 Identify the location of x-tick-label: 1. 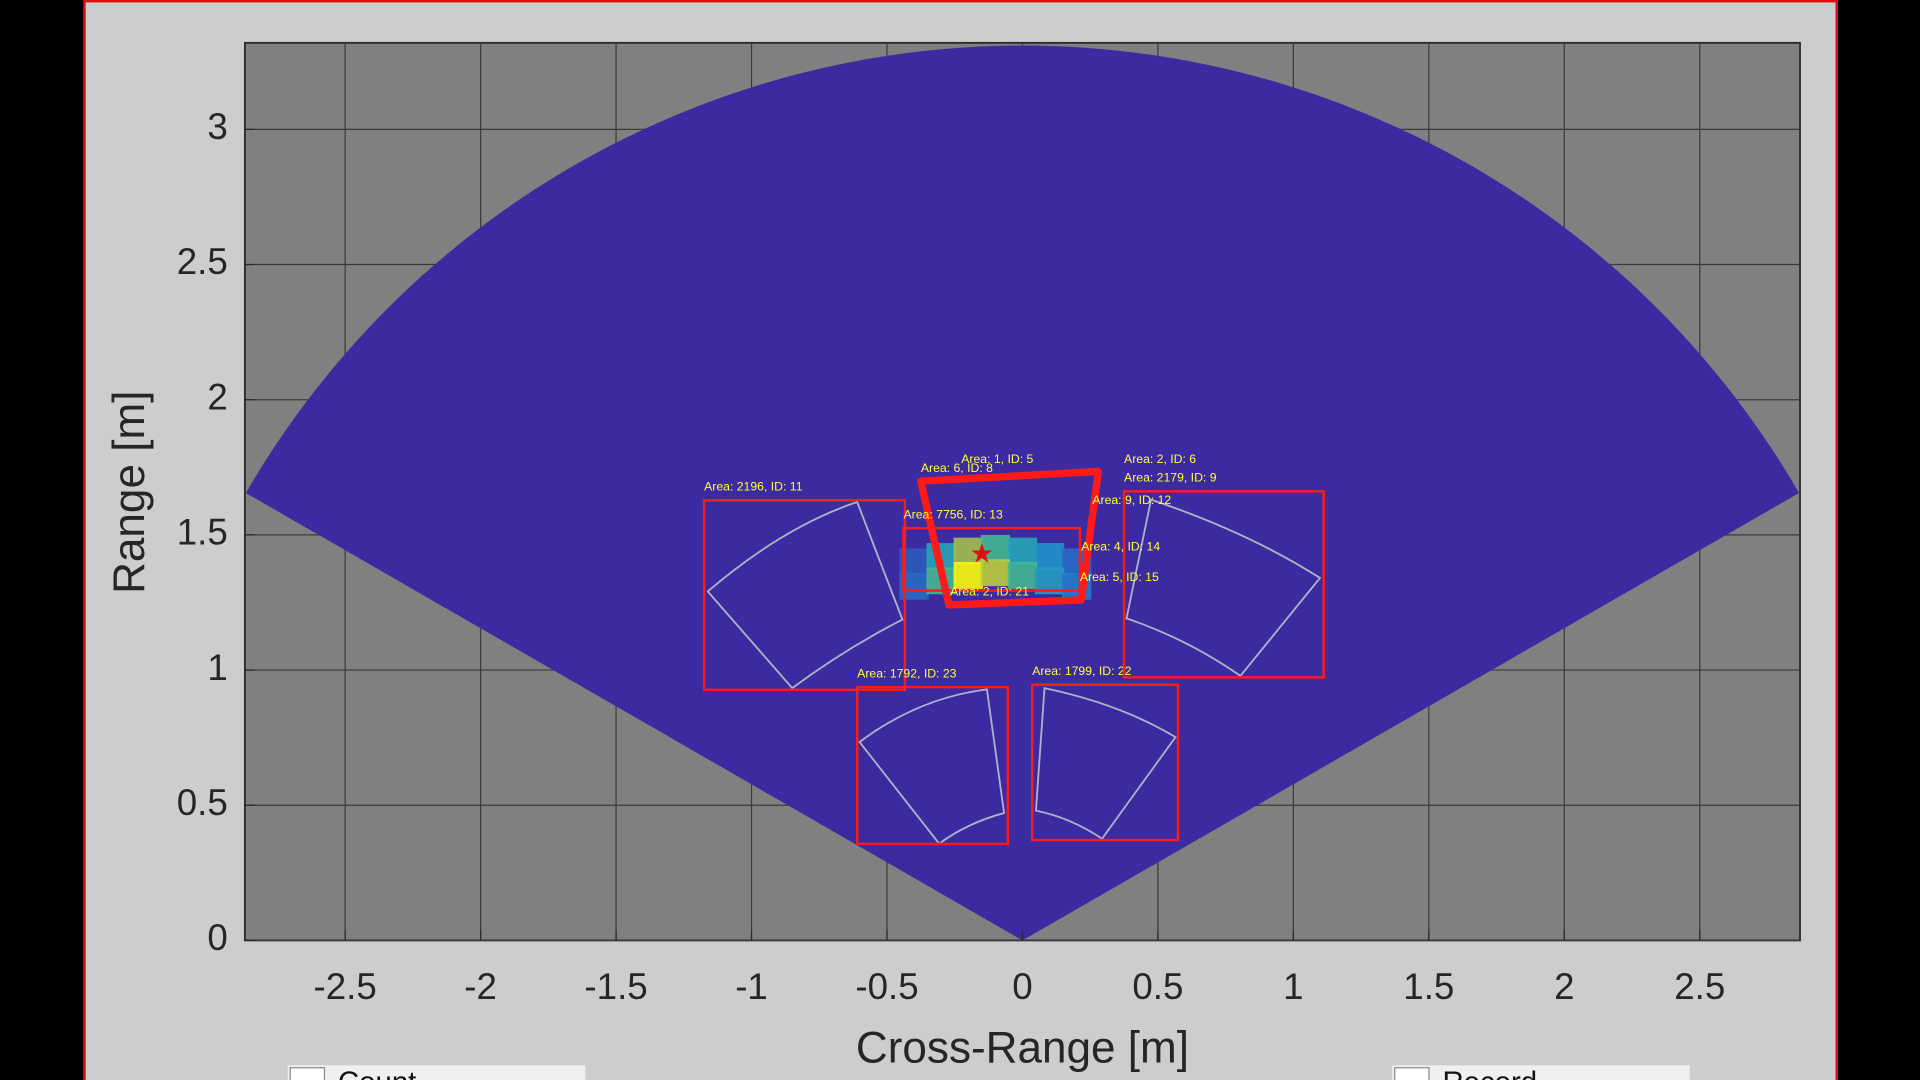
(1293, 986).